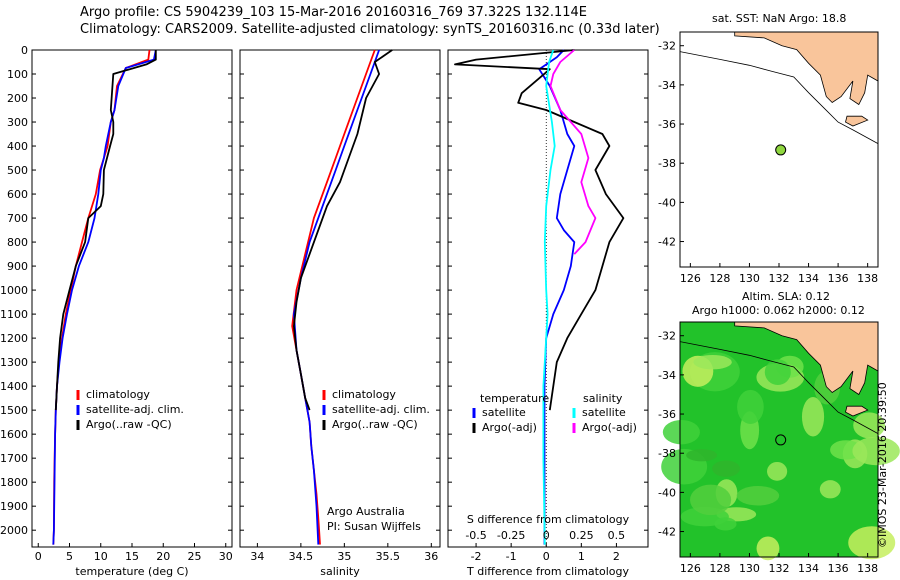  What do you see at coordinates (14, 410) in the screenshot?
I see `y-tick-label-15: 1500` at bounding box center [14, 410].